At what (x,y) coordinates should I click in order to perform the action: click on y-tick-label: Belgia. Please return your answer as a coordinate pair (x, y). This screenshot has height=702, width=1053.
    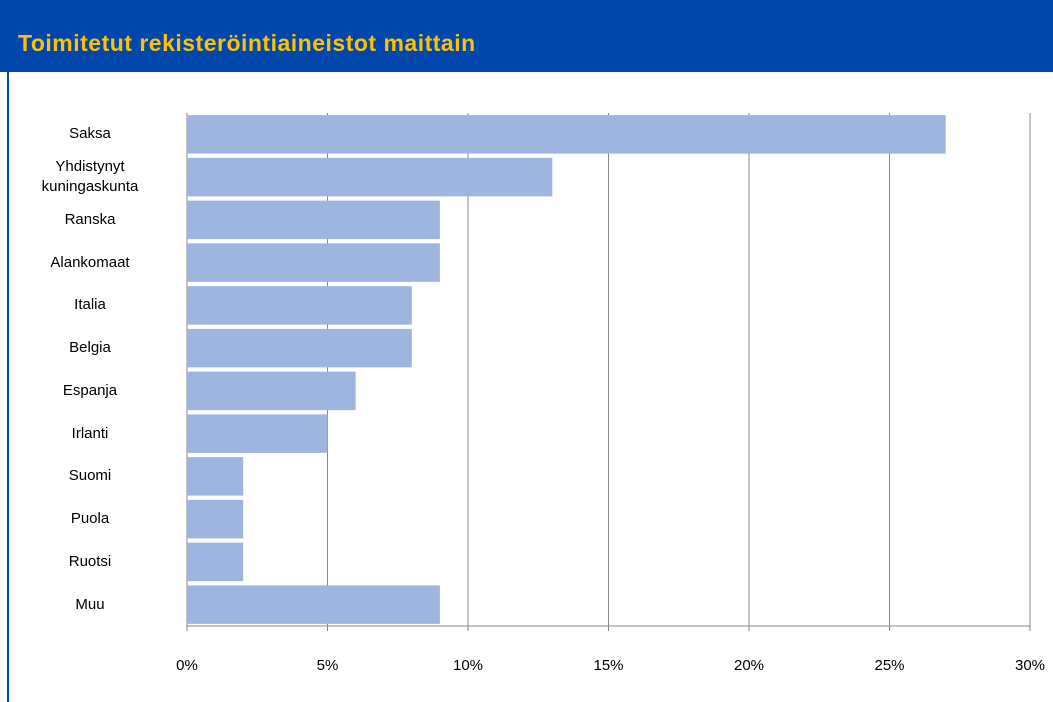
    Looking at the image, I should click on (90, 348).